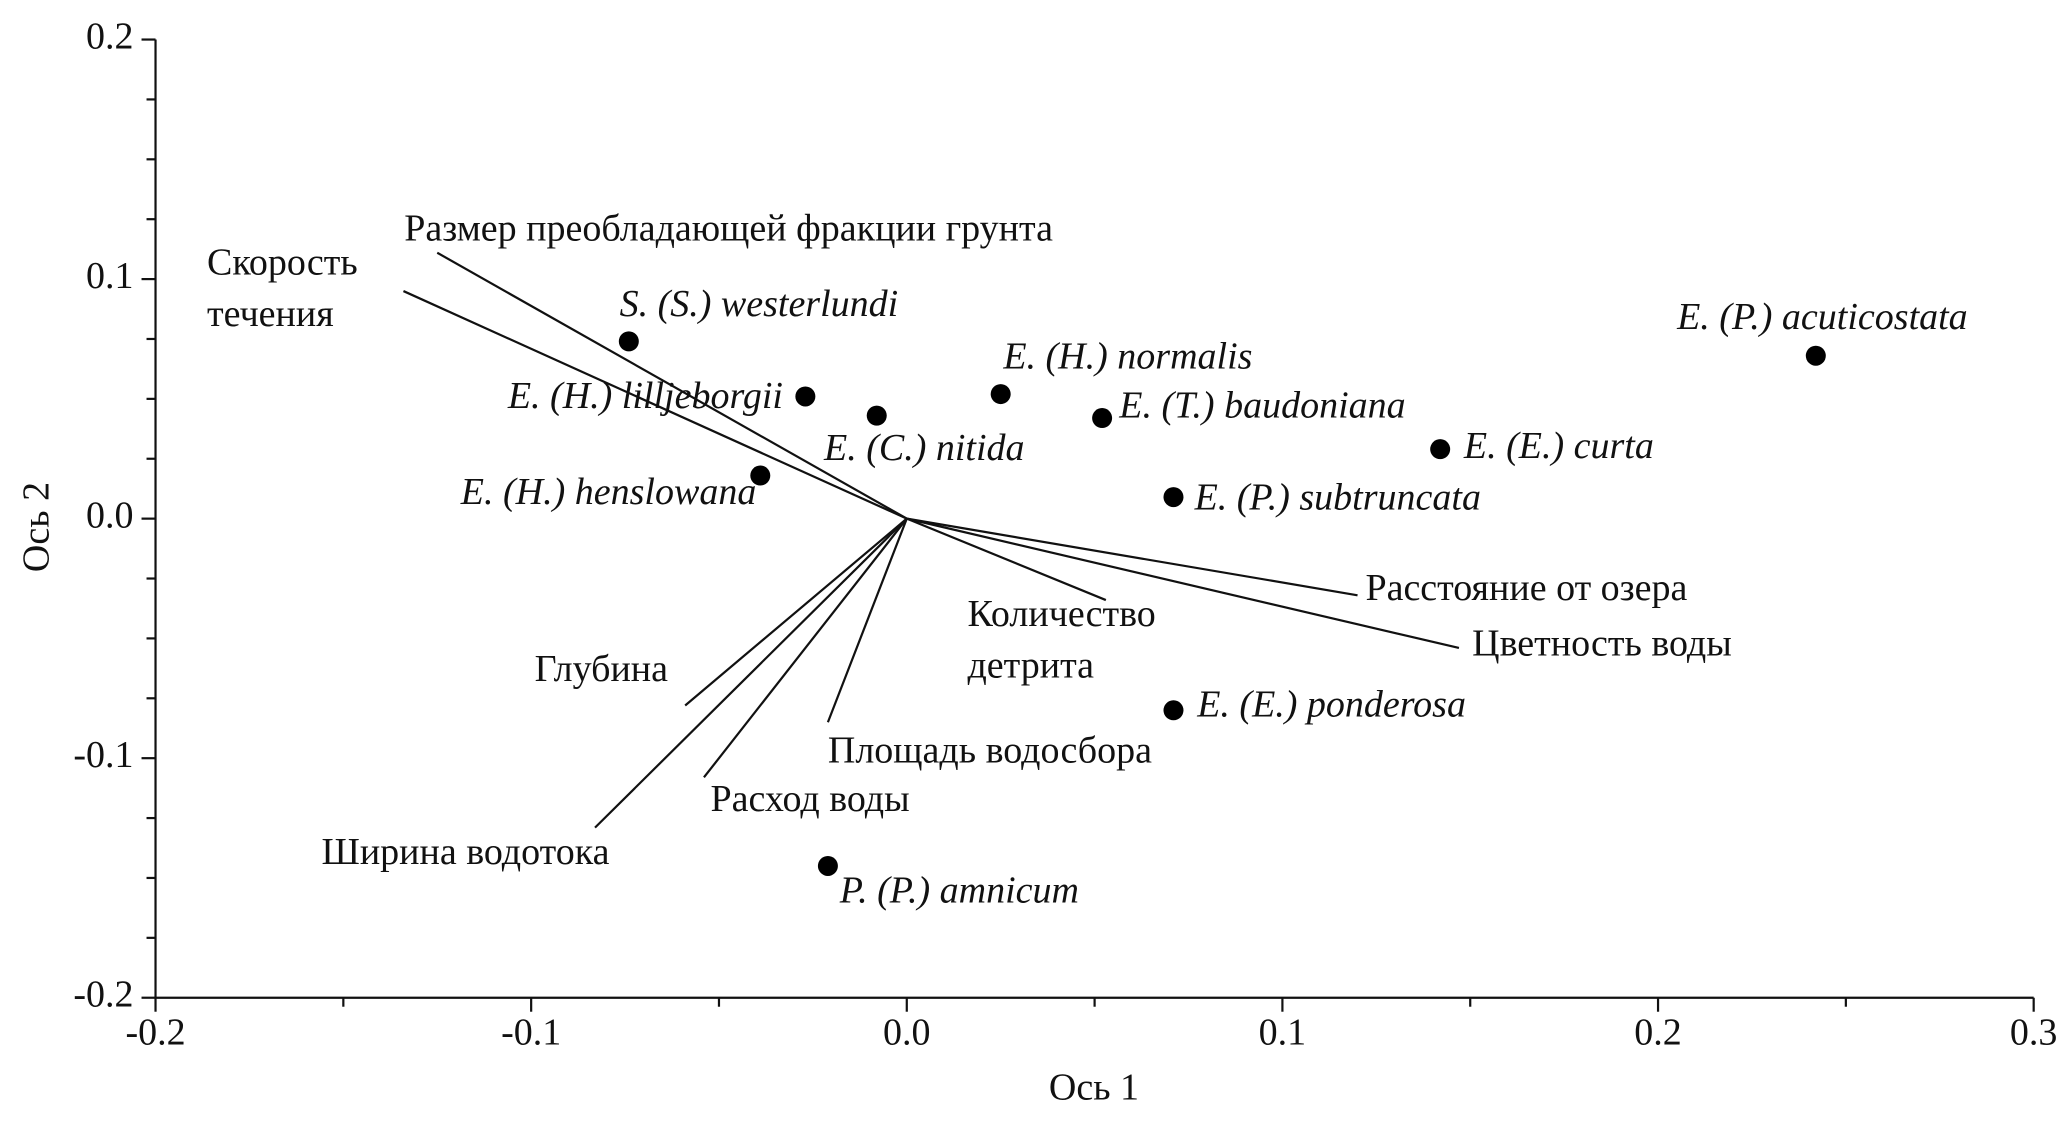 The width and height of the screenshot is (2067, 1127). I want to click on vector-label: Скорость, so click(282, 263).